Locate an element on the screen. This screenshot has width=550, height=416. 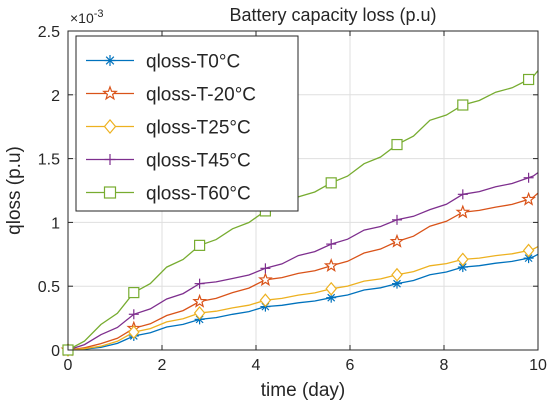
legend-entry: qloss-T45°C is located at coordinates (168, 161).